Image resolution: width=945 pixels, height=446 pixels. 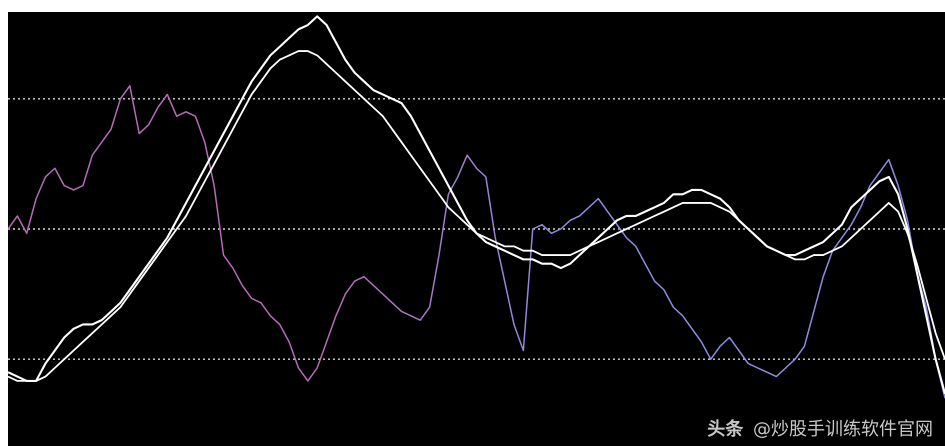 What do you see at coordinates (843, 429) in the screenshot?
I see `watermark-handle: @炒股手训练软件官网` at bounding box center [843, 429].